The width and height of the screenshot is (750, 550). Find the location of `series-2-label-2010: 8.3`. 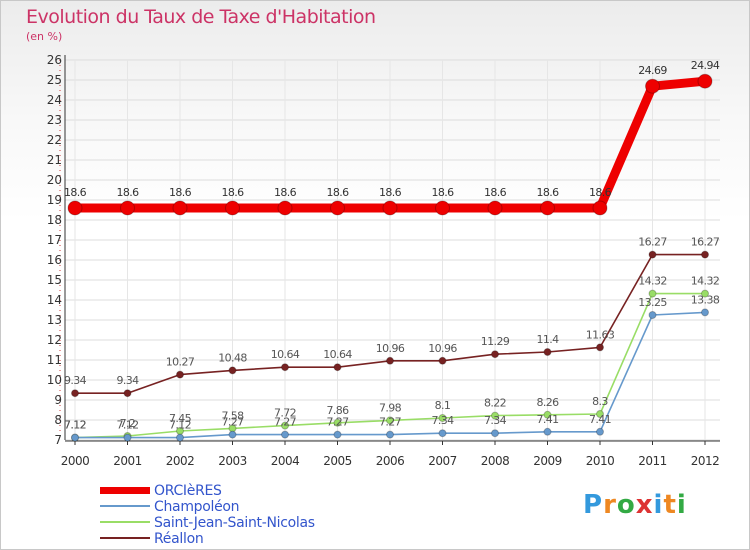

series-2-label-2010: 8.3 is located at coordinates (600, 401).